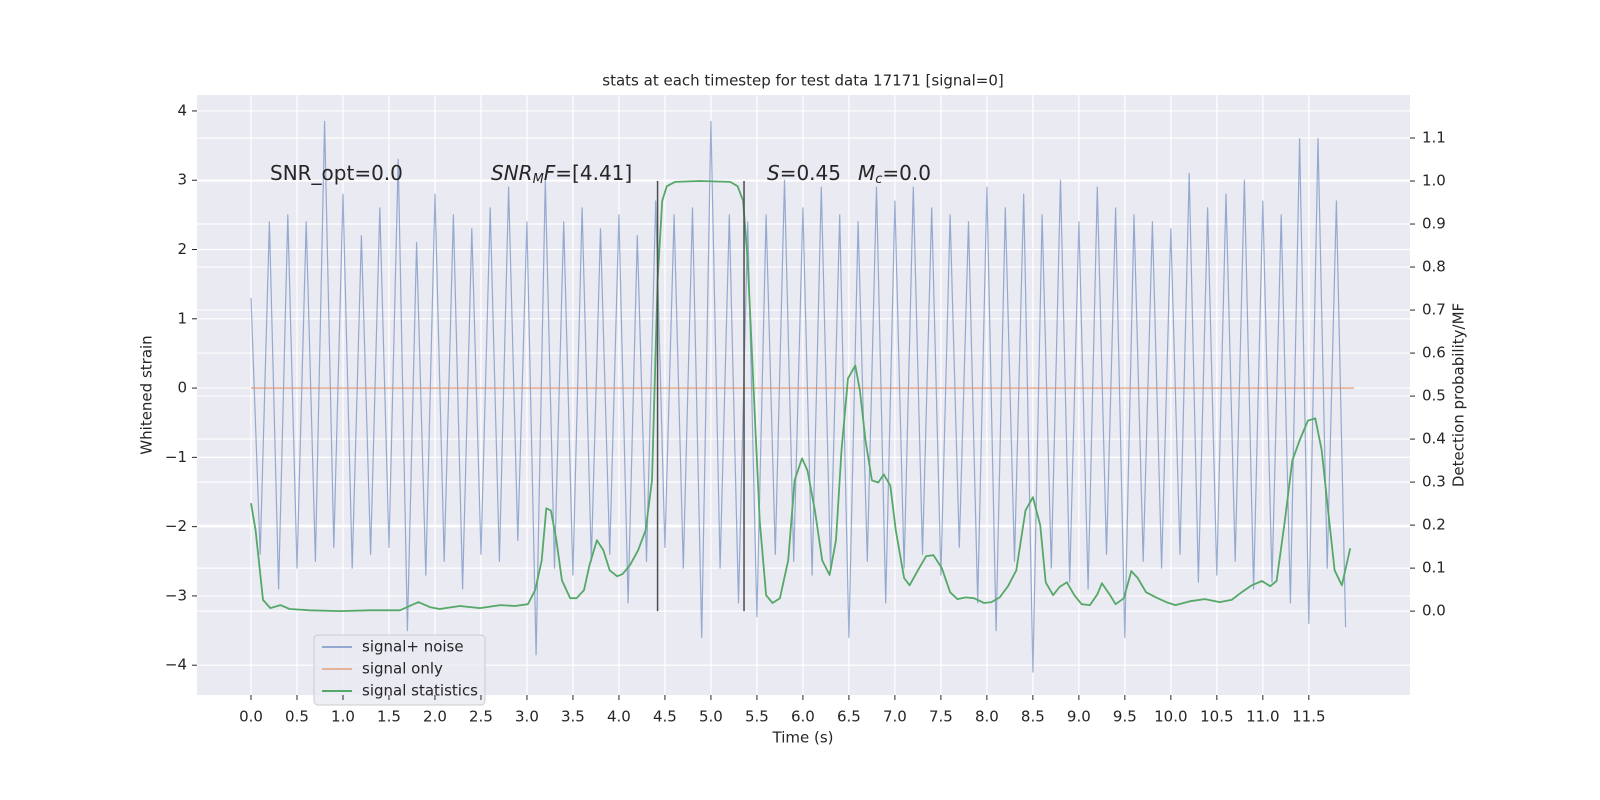 This screenshot has height=800, width=1600. What do you see at coordinates (1434, 396) in the screenshot?
I see `y2-tick-label: 0.5` at bounding box center [1434, 396].